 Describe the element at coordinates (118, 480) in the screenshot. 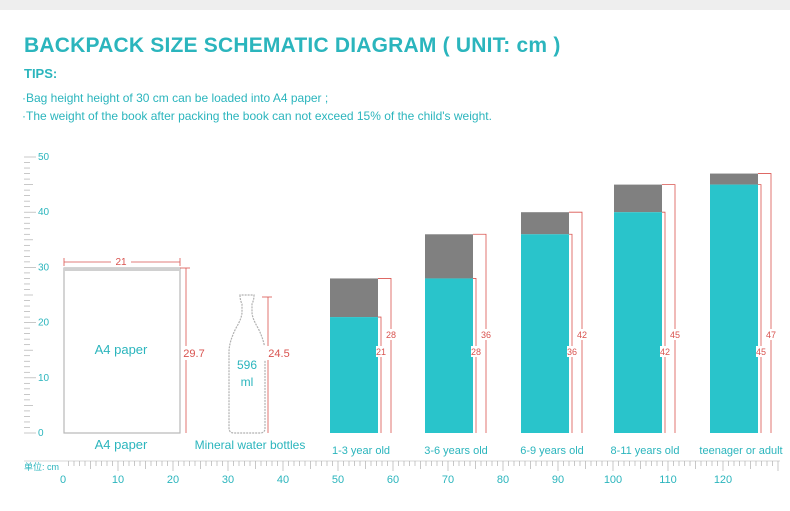

I see `horizontal-ruler-label: 10` at that location.